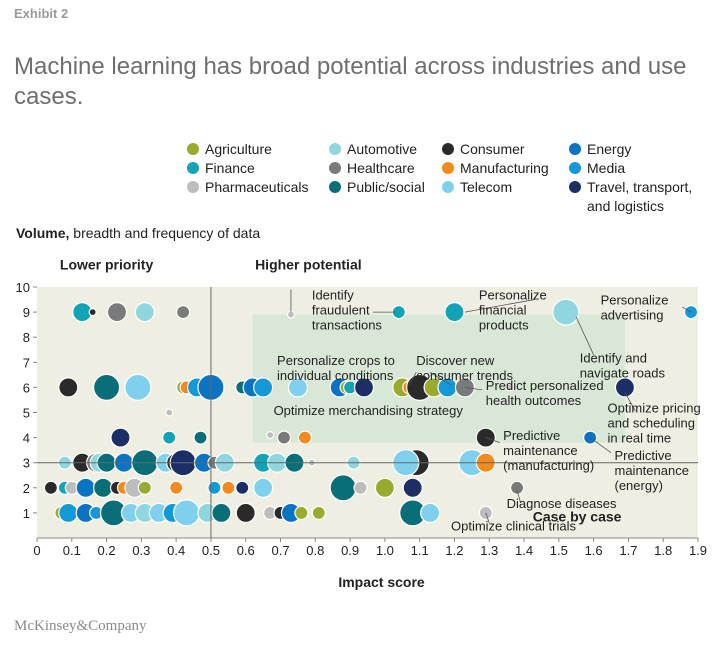  Describe the element at coordinates (308, 264) in the screenshot. I see `quadrant-label: Higher potential` at that location.